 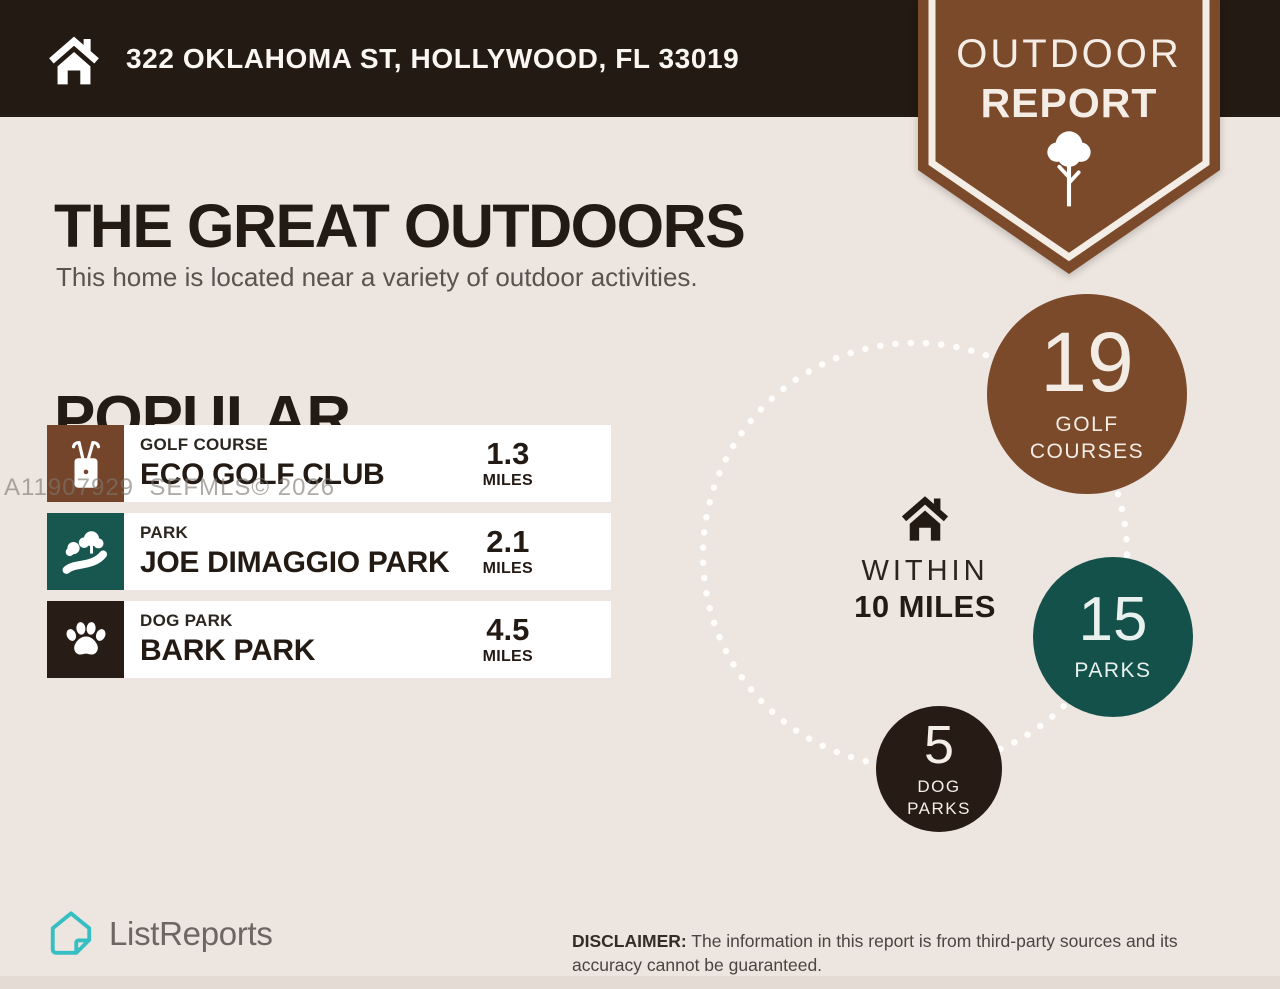 I want to click on mls-watermark: A11907929 SEFMLS© 2026, so click(x=170, y=487).